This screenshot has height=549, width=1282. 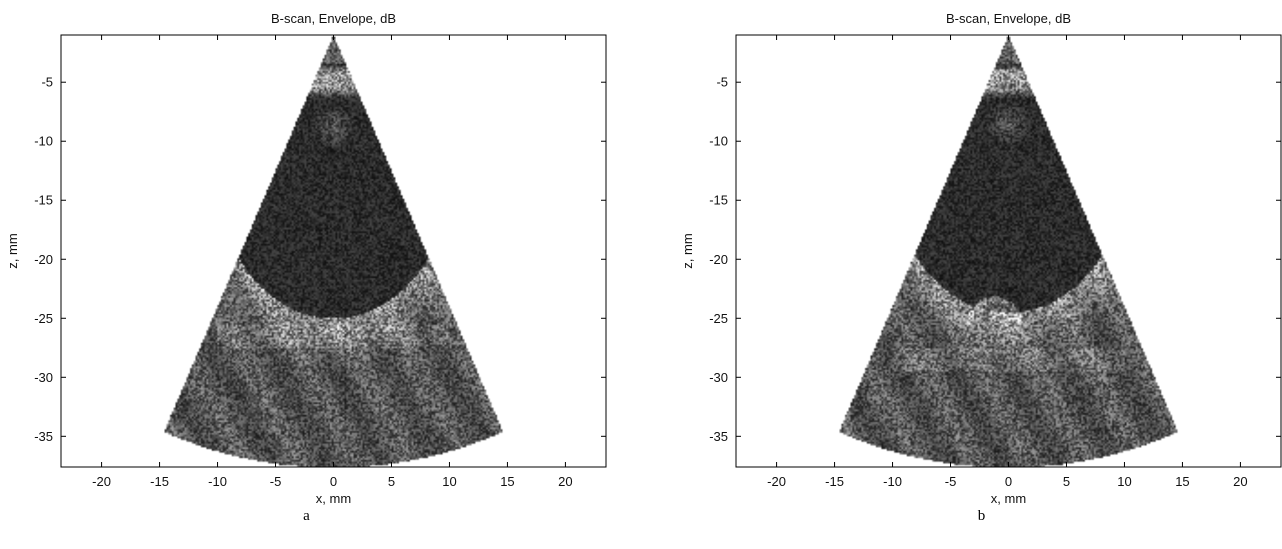 What do you see at coordinates (982, 516) in the screenshot?
I see `panel-caption: b` at bounding box center [982, 516].